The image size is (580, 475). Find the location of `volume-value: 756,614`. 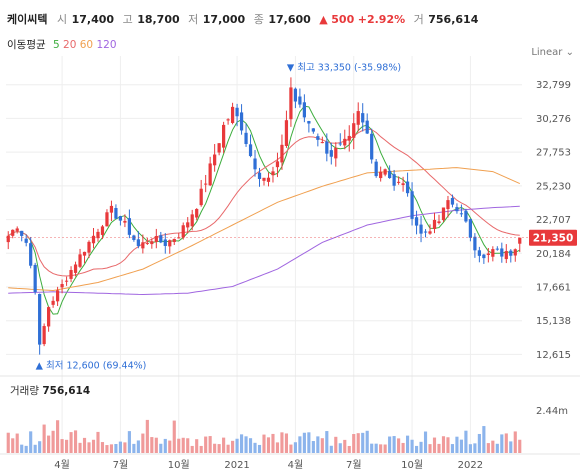

volume-value: 756,614 is located at coordinates (453, 19).